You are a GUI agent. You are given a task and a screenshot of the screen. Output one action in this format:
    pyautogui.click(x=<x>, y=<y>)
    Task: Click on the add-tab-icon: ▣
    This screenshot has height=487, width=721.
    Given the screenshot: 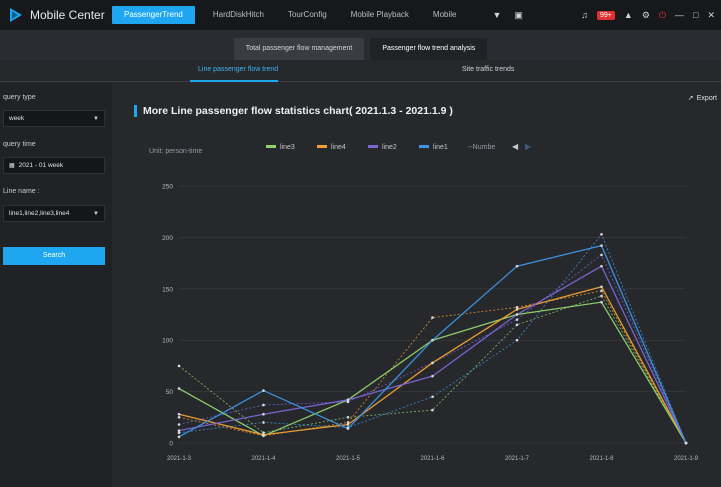 What is the action you would take?
    pyautogui.click(x=518, y=14)
    